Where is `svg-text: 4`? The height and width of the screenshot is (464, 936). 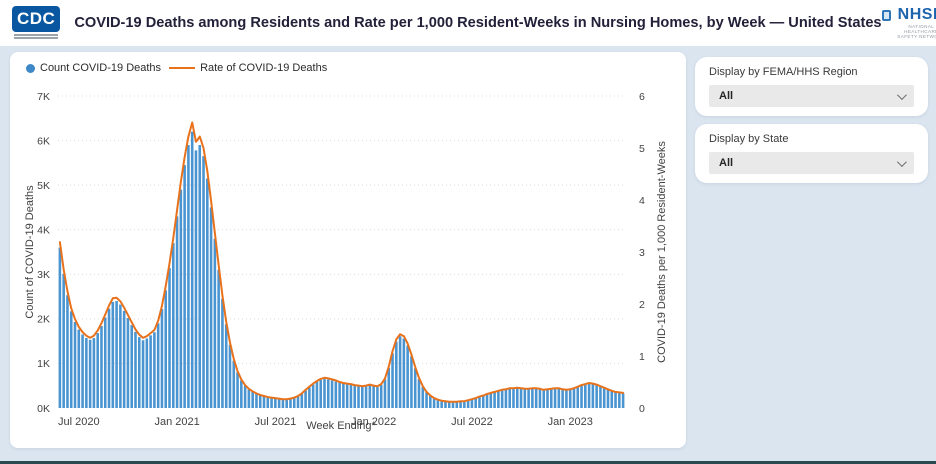 svg-text: 4 is located at coordinates (642, 201).